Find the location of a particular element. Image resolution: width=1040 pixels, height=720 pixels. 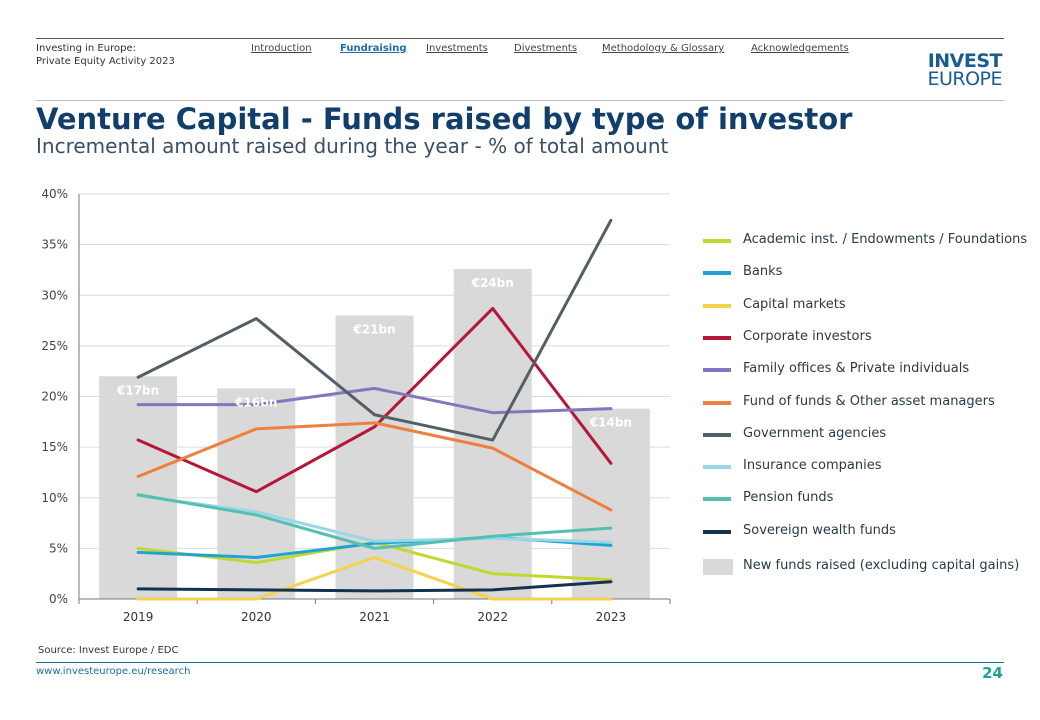

legend-label: Family offices & Private individuals is located at coordinates (856, 369).